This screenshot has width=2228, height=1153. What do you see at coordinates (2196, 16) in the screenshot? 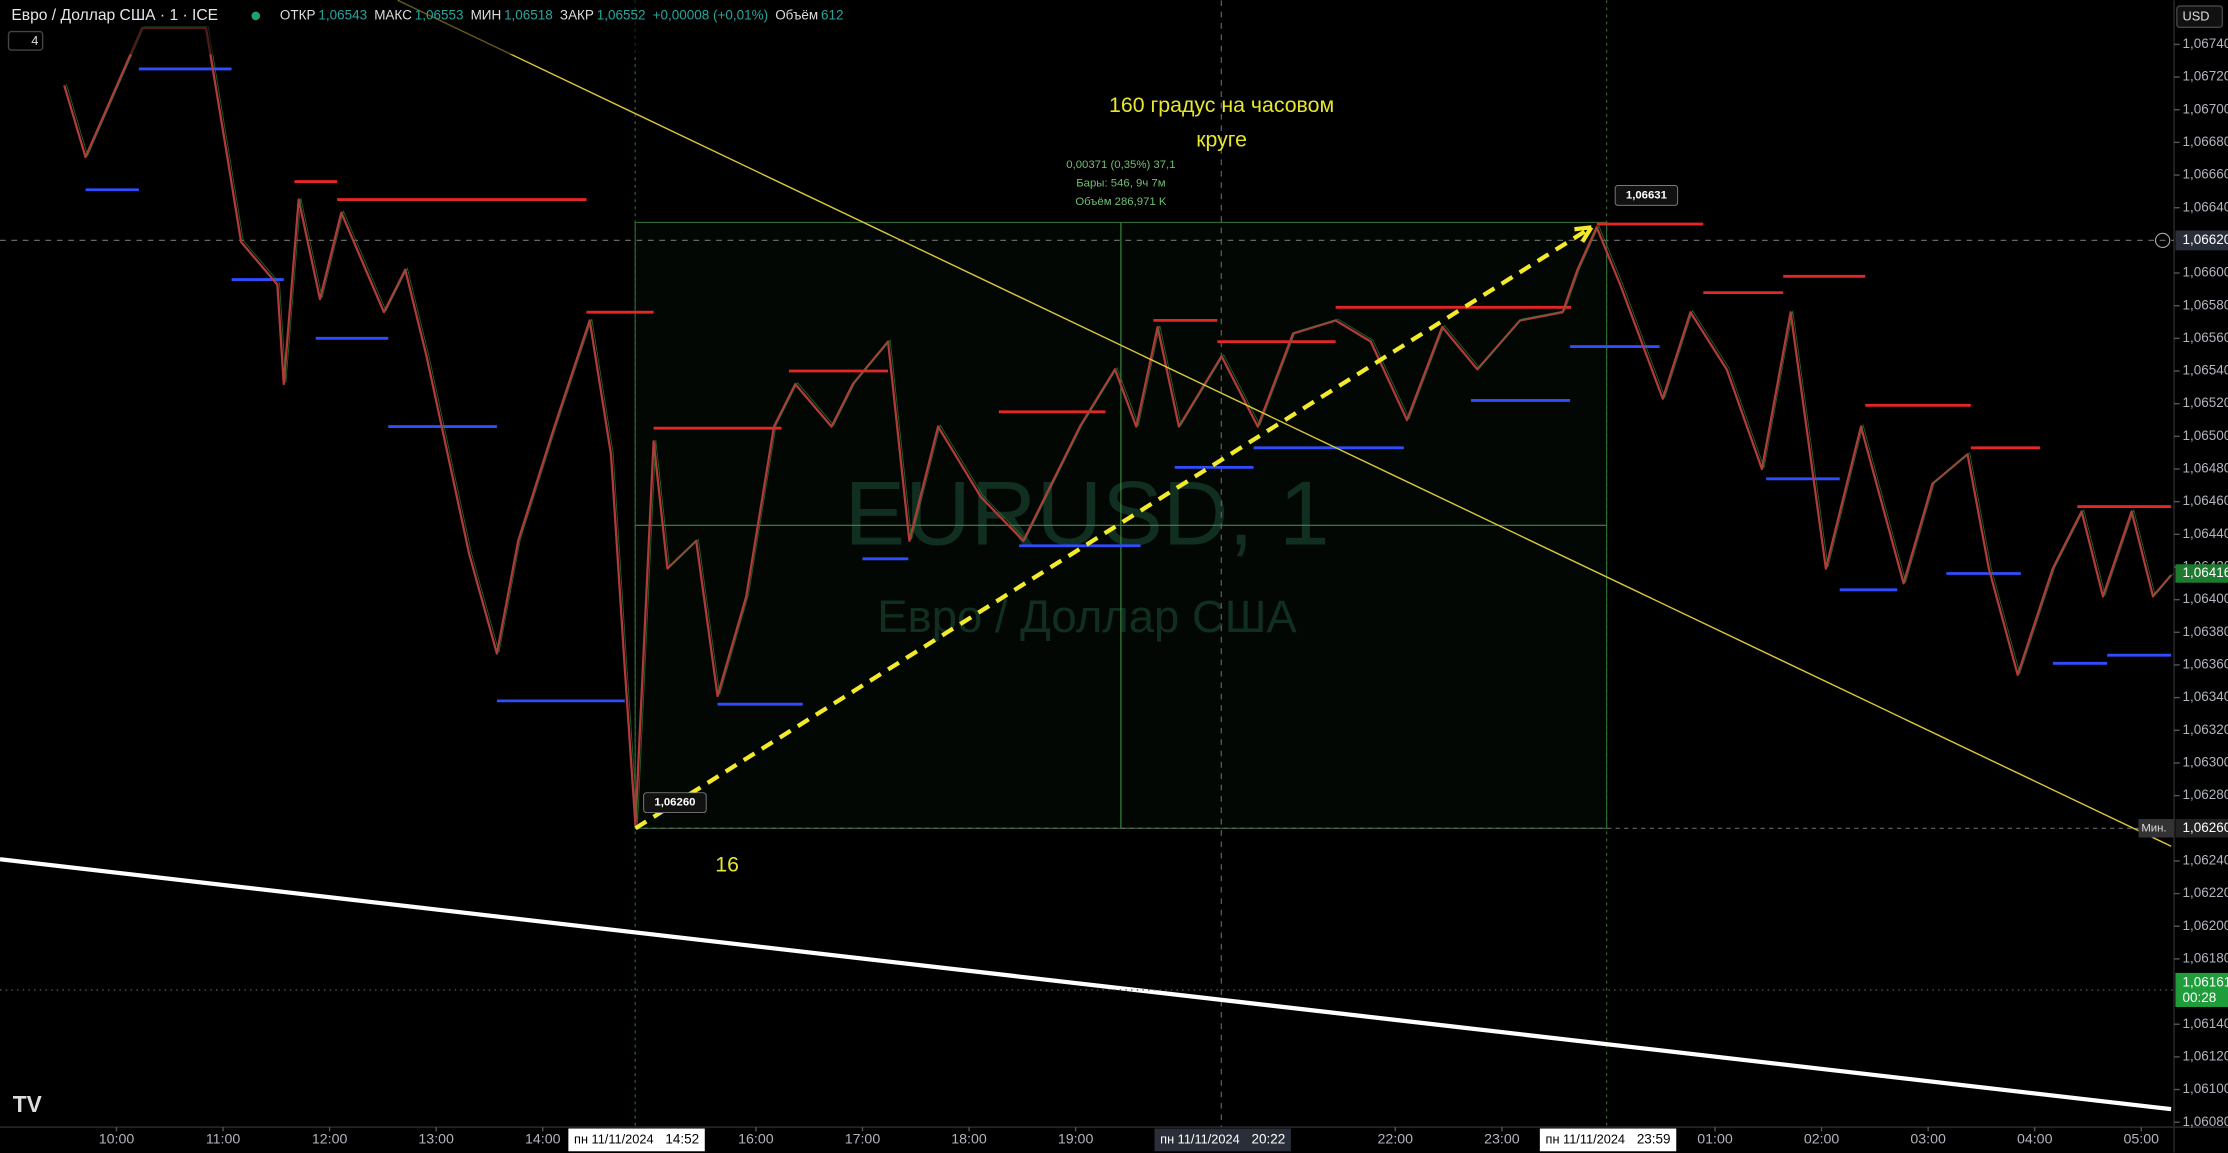
I see `currency: USD` at bounding box center [2196, 16].